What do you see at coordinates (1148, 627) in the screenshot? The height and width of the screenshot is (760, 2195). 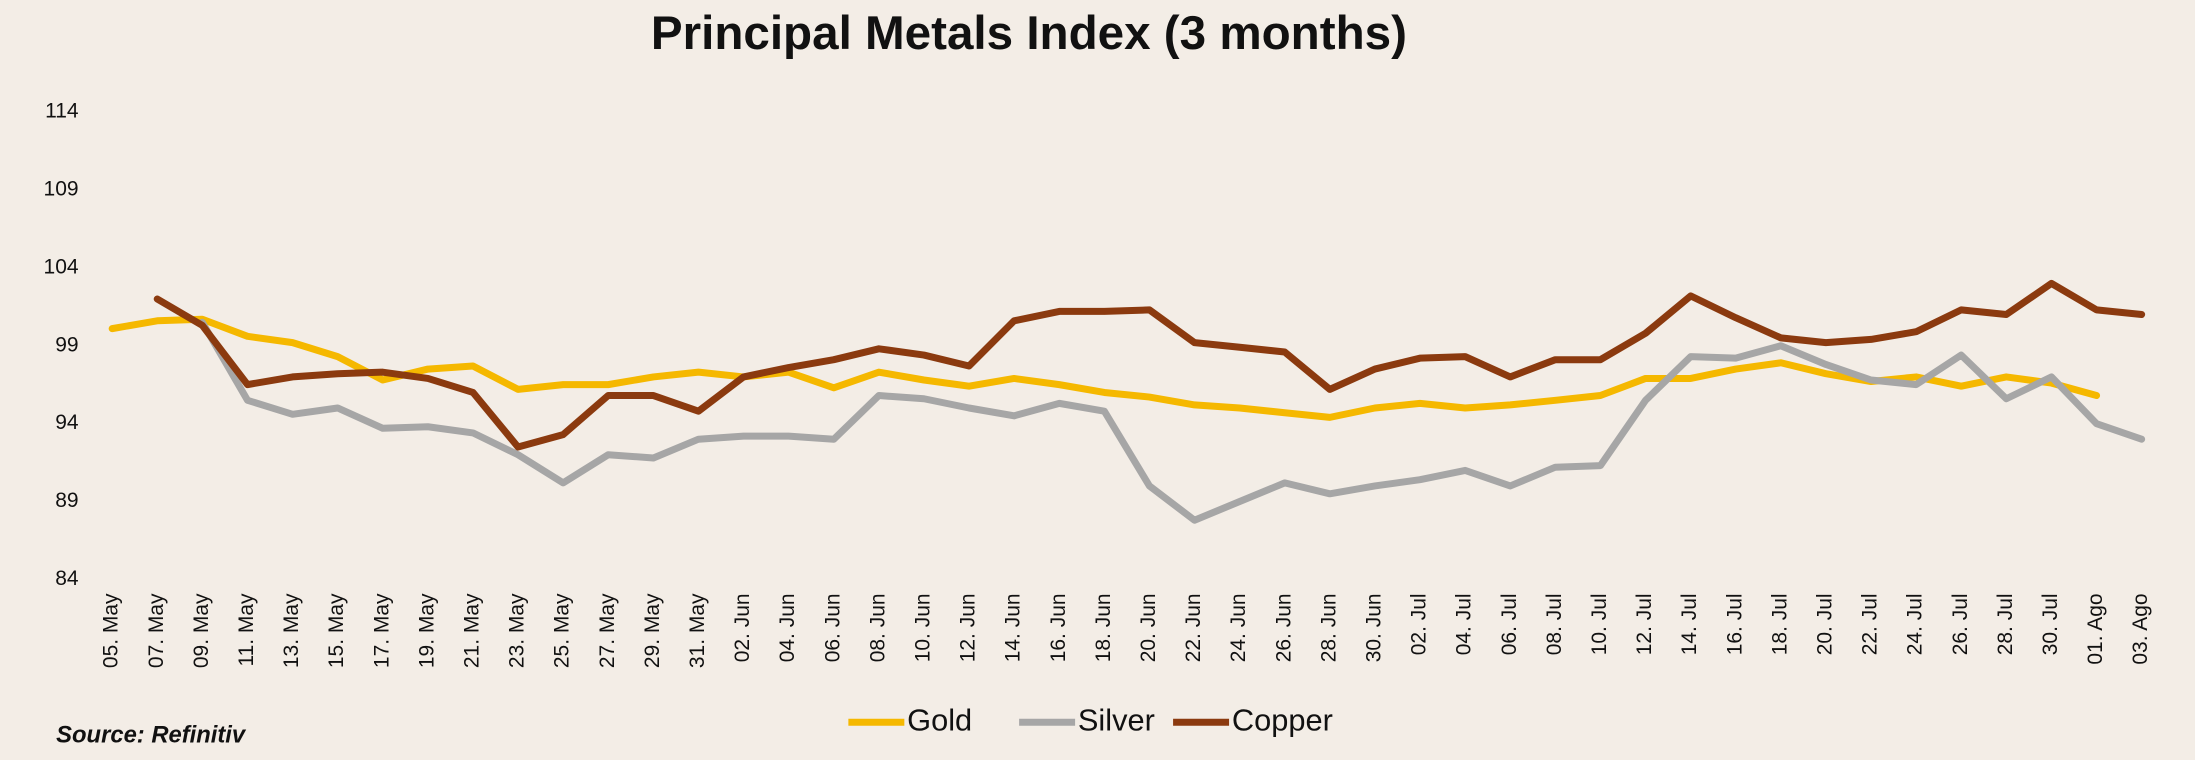 I see `x-tick-label: 20. Jun` at bounding box center [1148, 627].